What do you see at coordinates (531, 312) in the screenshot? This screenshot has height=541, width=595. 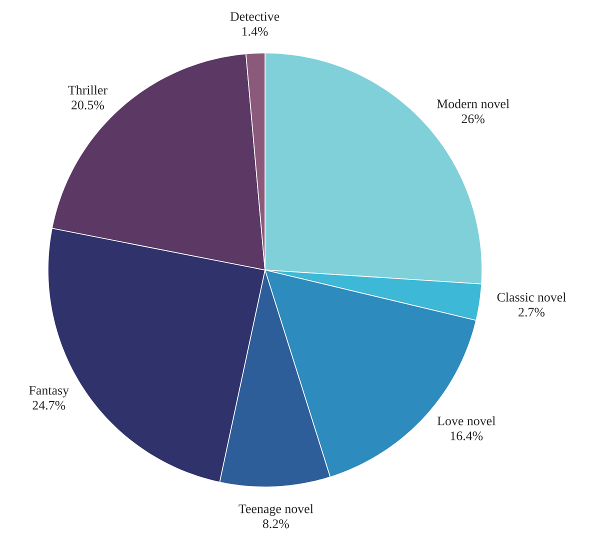 I see `data-label: 2.7%` at bounding box center [531, 312].